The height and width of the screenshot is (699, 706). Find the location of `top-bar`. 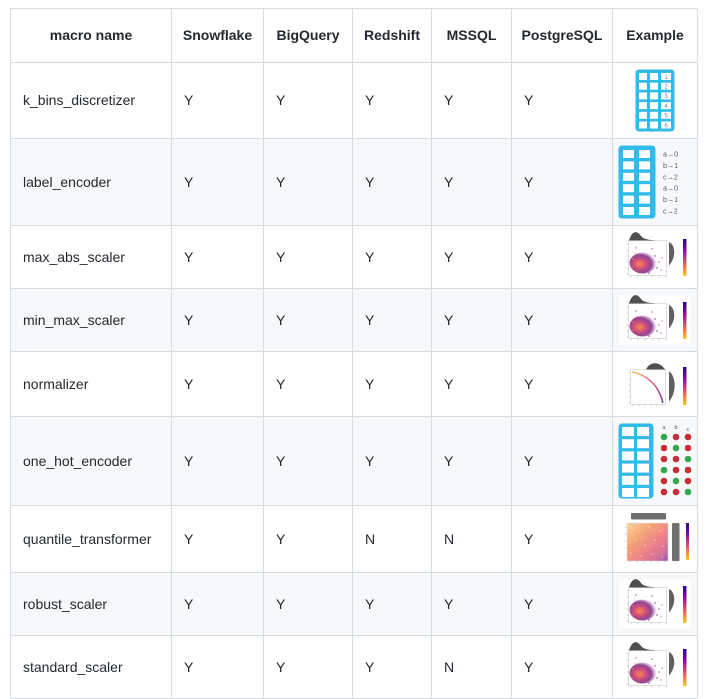

top-bar is located at coordinates (648, 516).